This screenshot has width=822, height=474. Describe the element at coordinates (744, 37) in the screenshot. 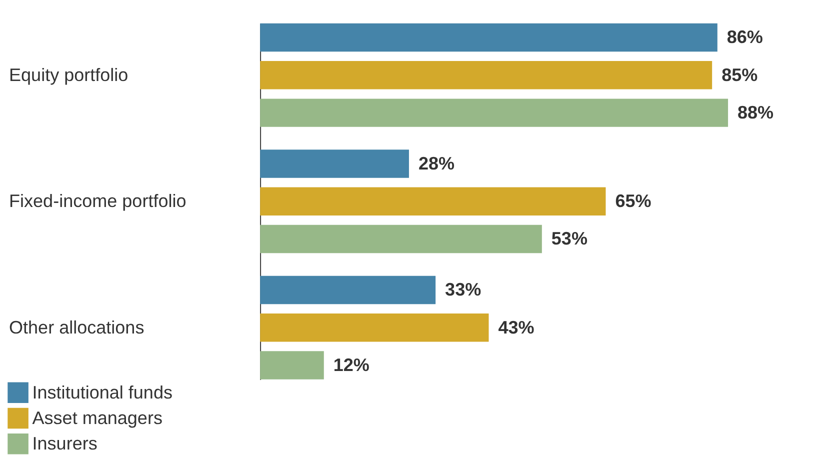

I see `data-label: 86%` at that location.